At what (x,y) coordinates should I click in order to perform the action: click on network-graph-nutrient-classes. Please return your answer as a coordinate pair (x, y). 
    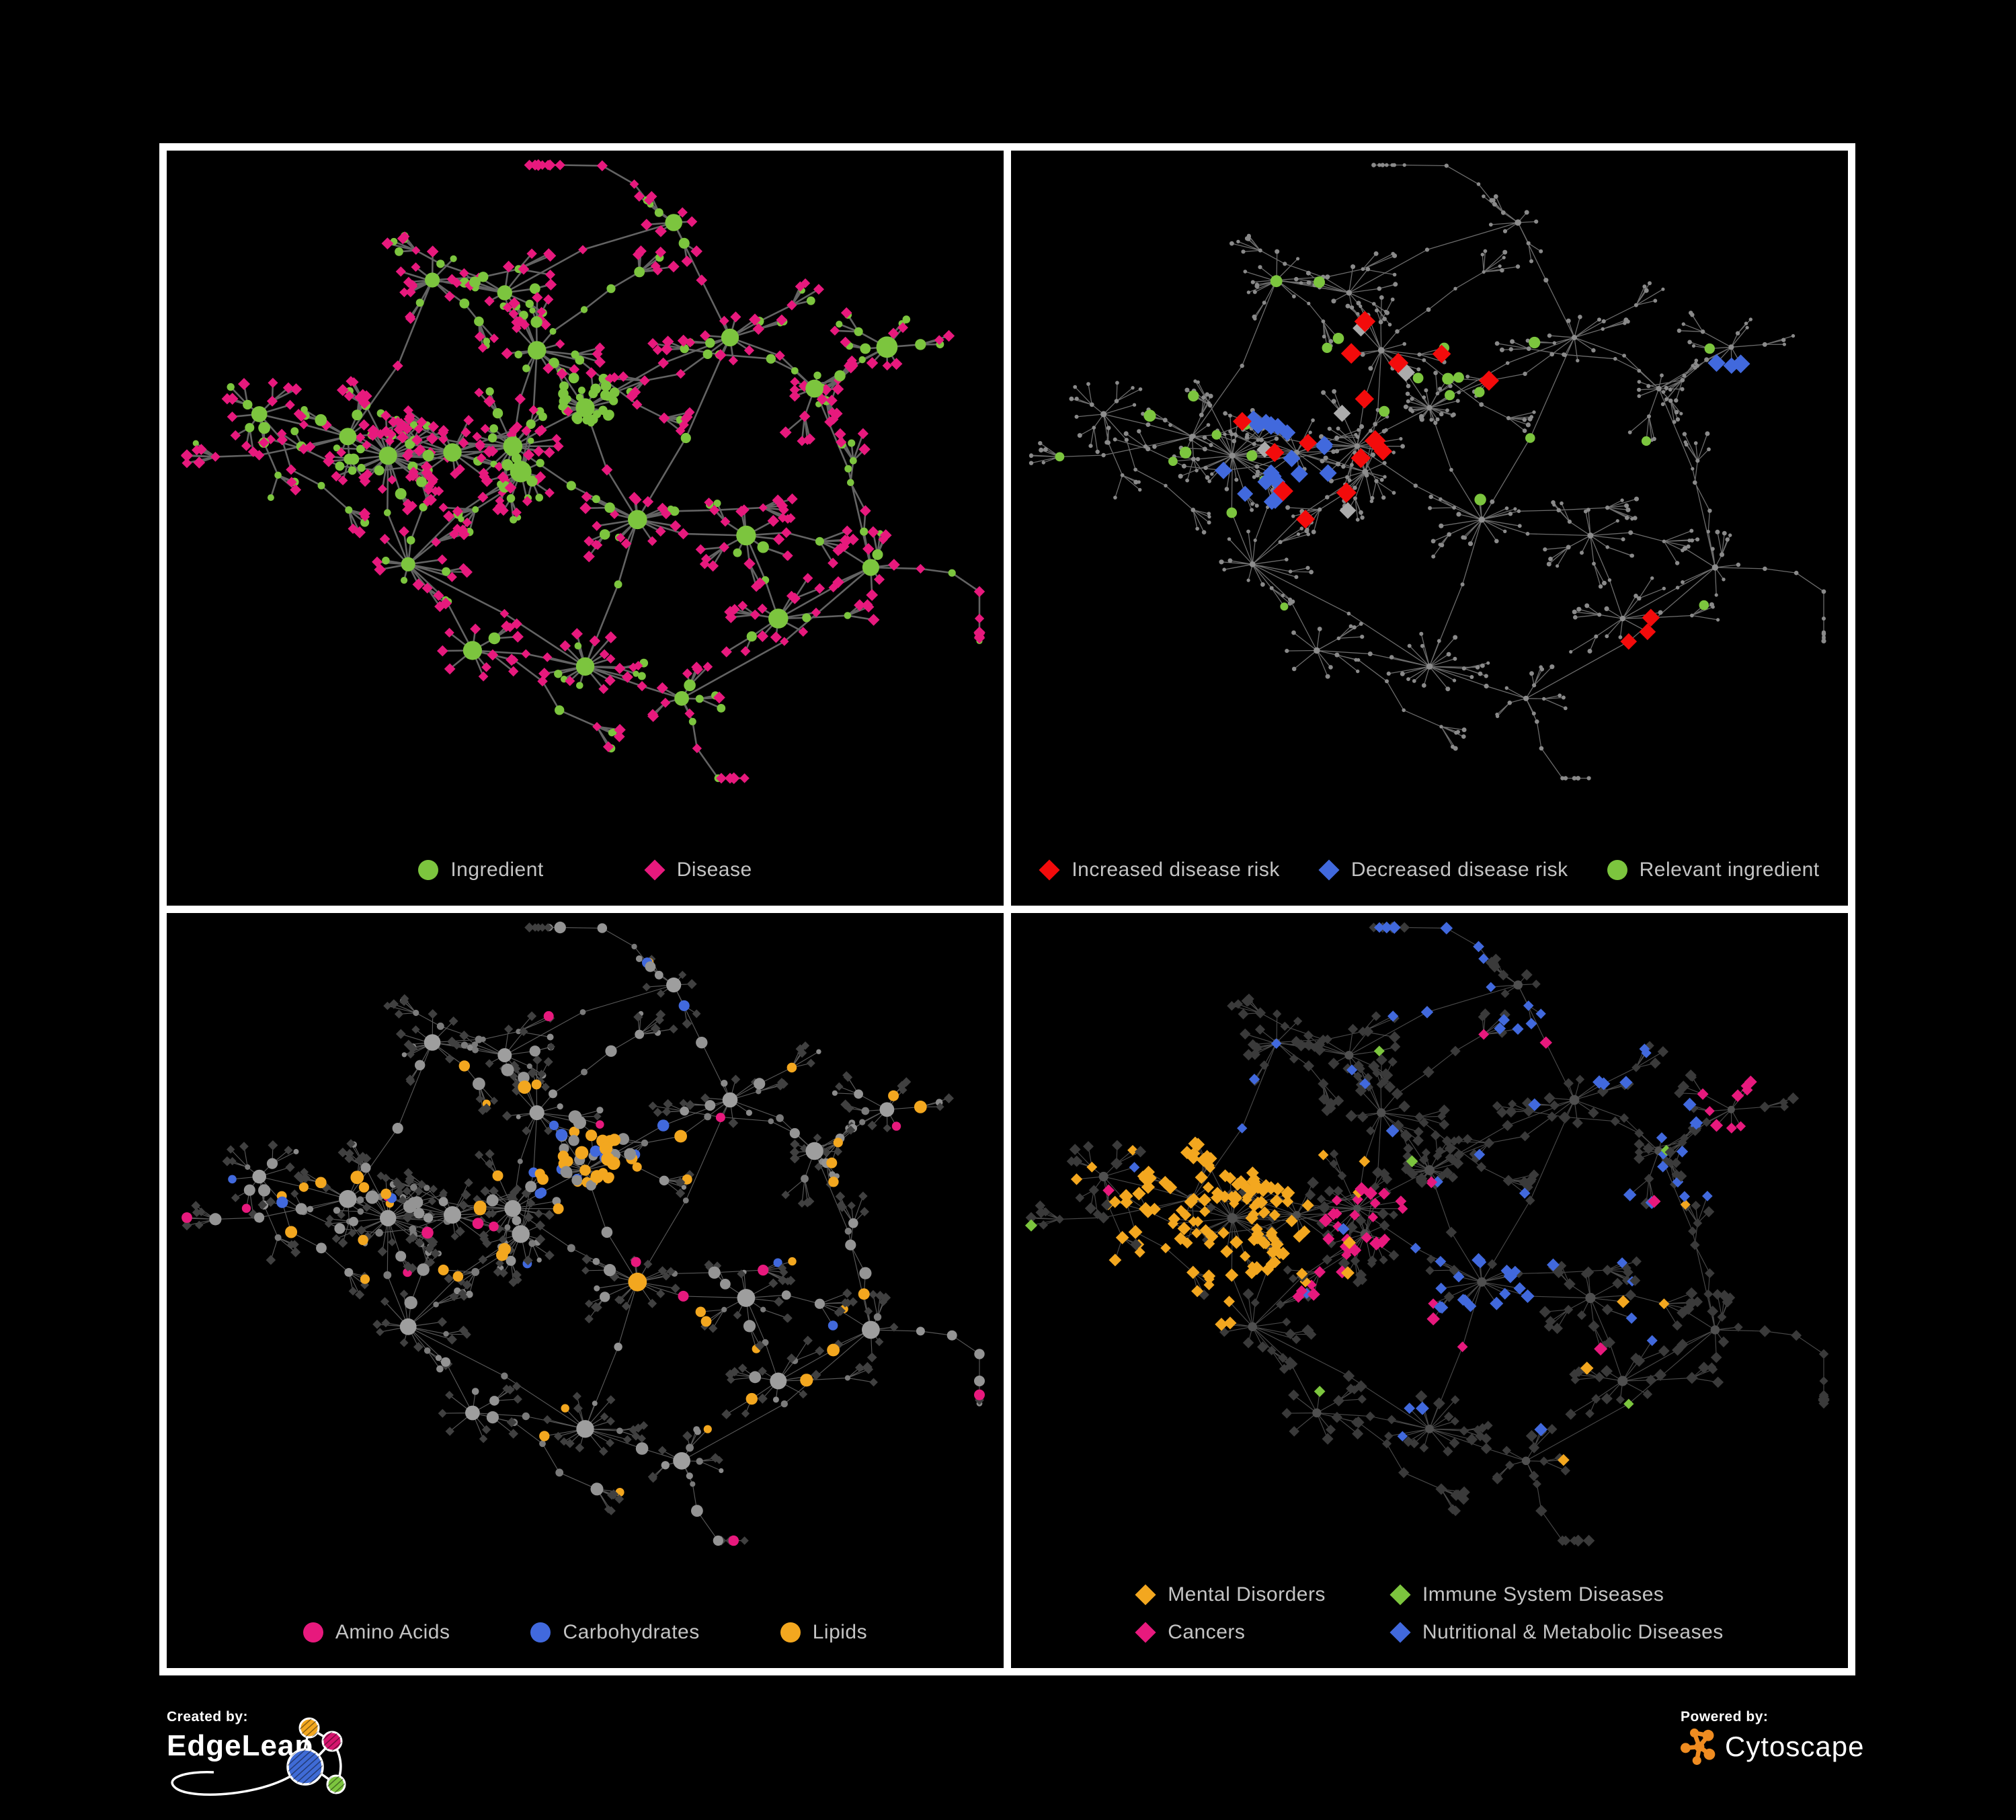
    Looking at the image, I should click on (583, 1233).